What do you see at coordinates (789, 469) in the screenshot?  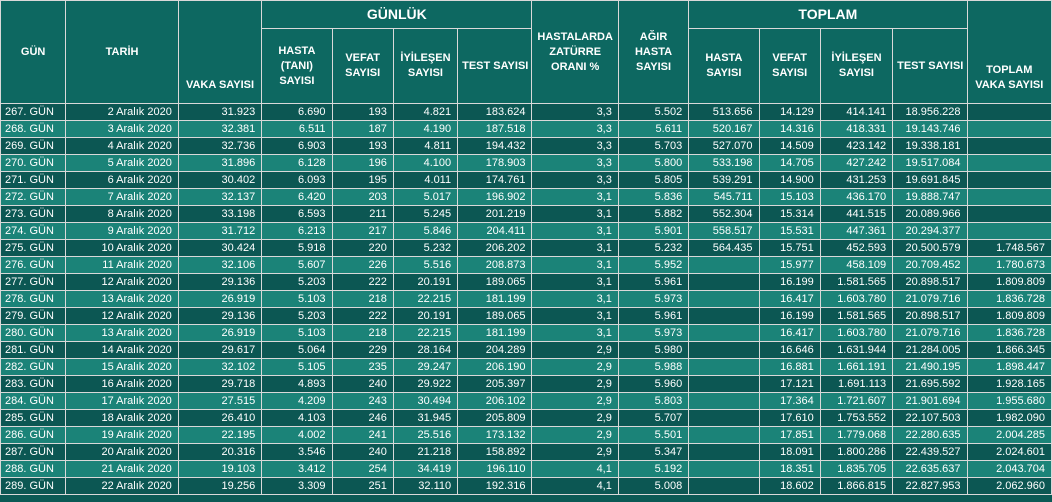 I see `cell-toplam-vefat: 18.351` at bounding box center [789, 469].